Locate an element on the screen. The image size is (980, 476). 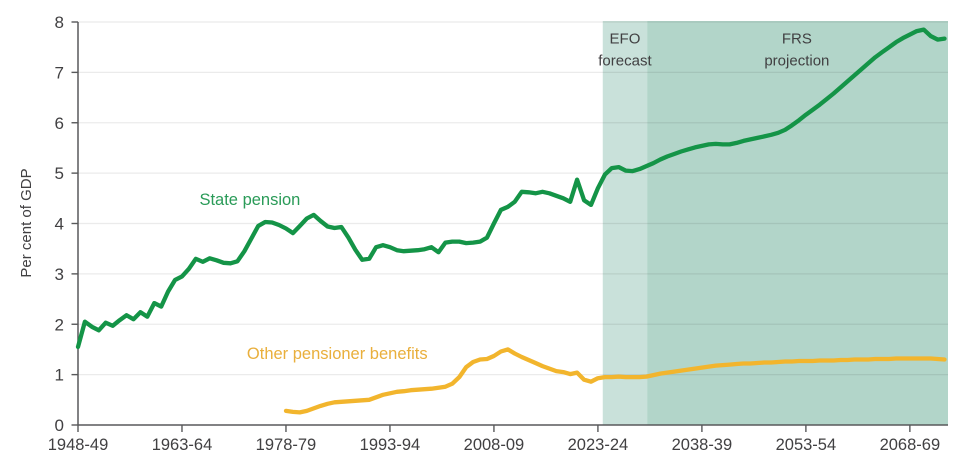
y-tick-label: 0 is located at coordinates (59, 425).